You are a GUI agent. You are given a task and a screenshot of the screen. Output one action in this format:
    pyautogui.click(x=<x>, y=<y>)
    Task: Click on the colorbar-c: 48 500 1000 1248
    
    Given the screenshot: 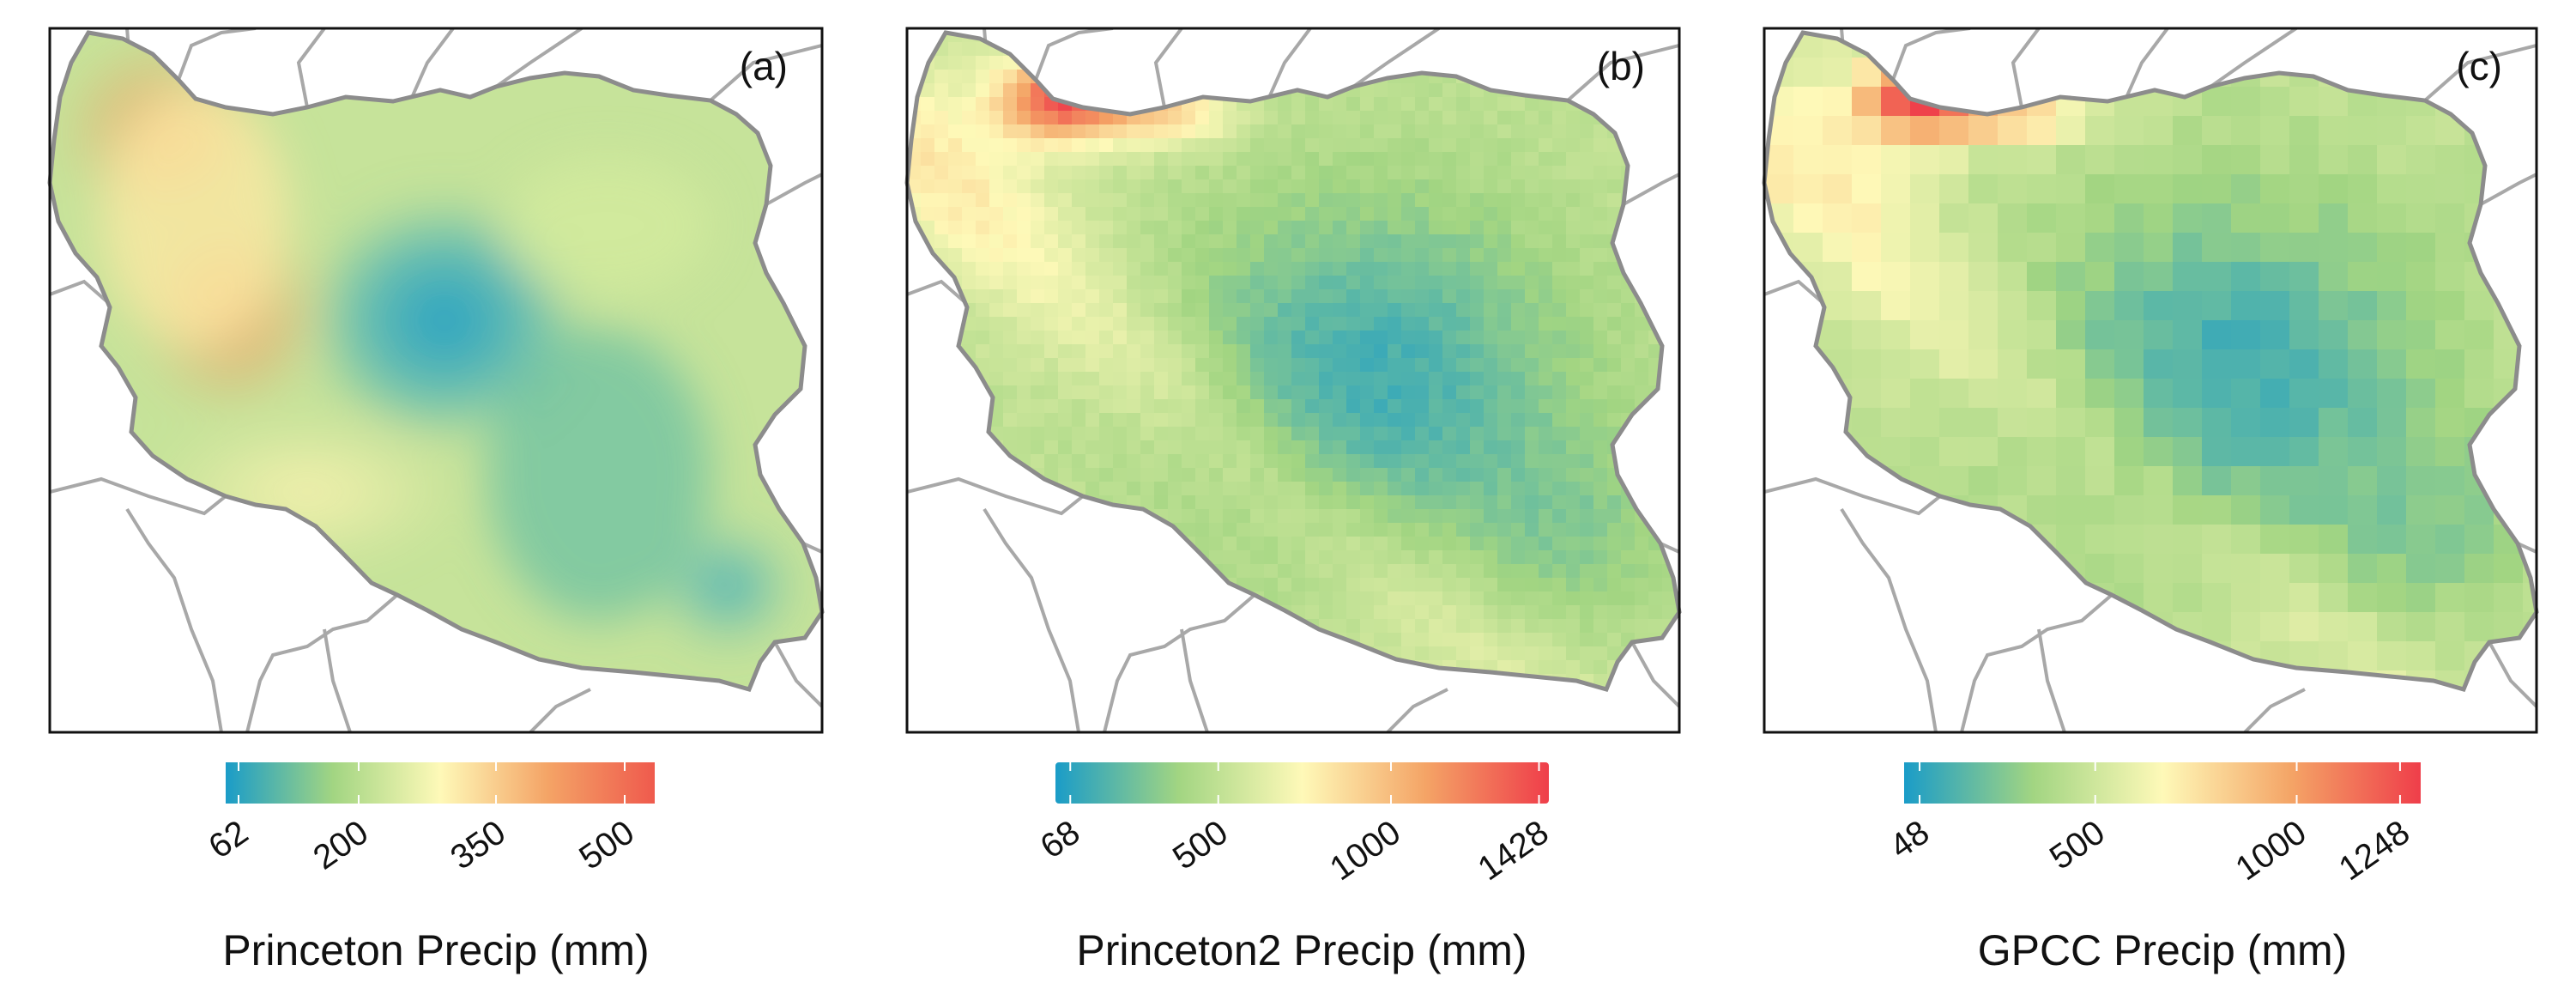 What is the action you would take?
    pyautogui.click(x=2152, y=825)
    